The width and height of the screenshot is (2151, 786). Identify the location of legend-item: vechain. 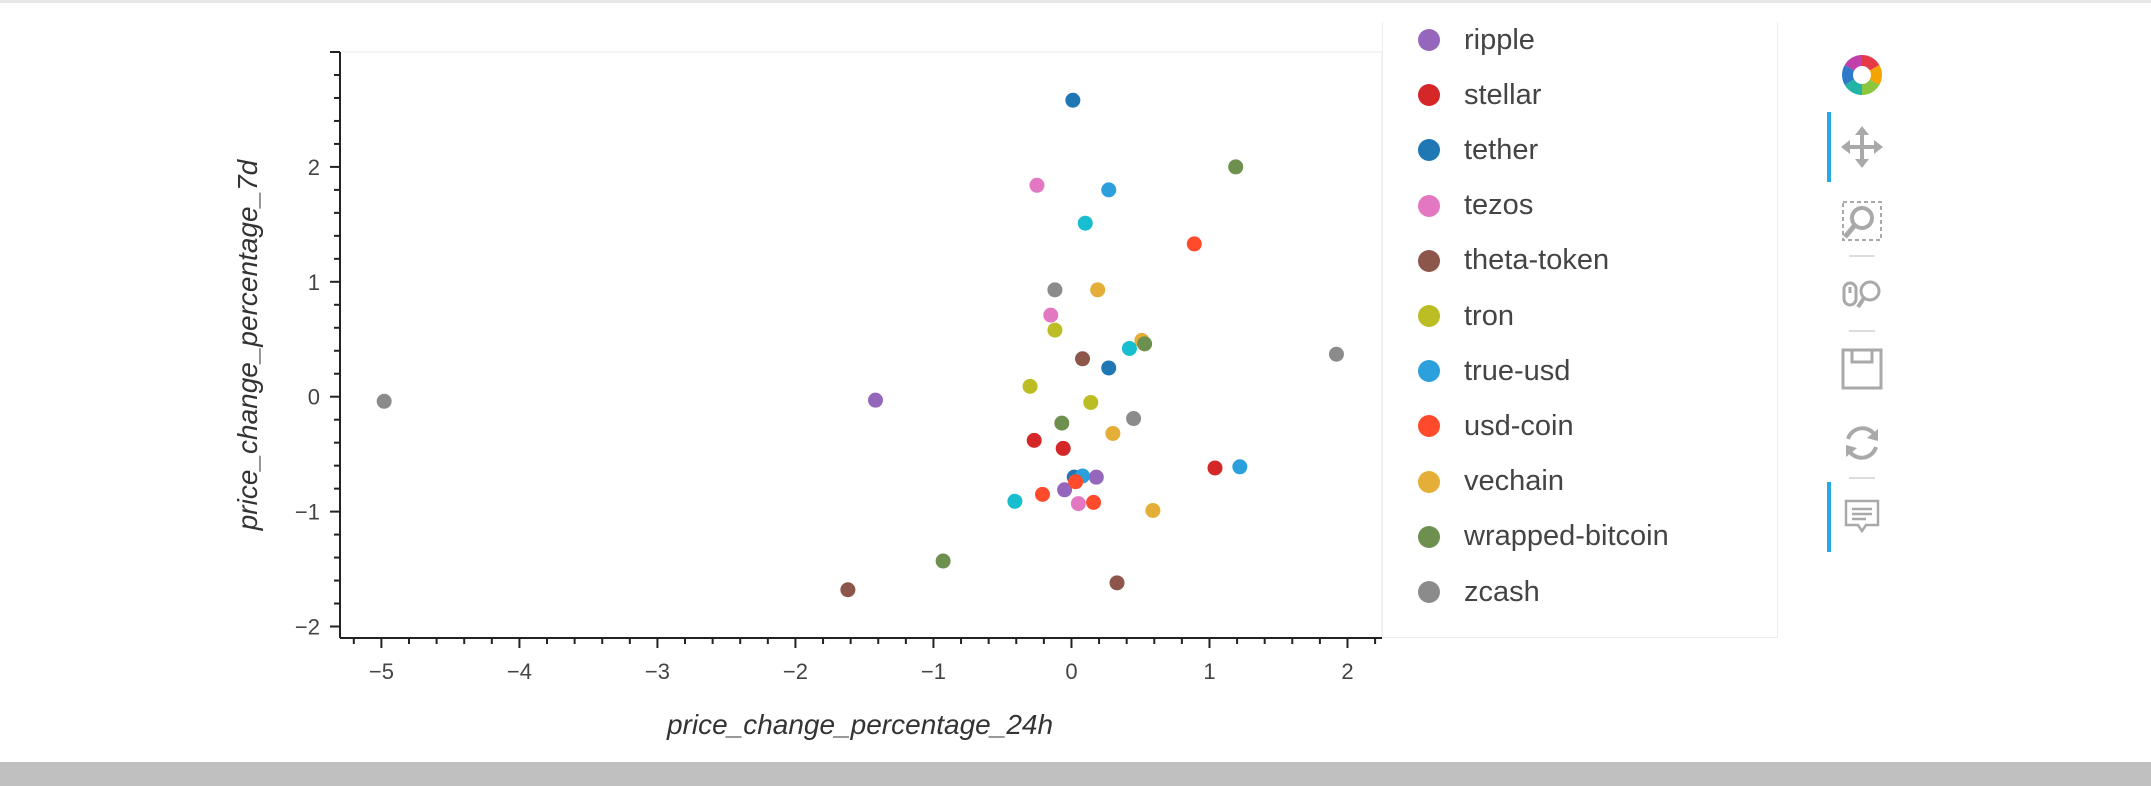
(1473, 482).